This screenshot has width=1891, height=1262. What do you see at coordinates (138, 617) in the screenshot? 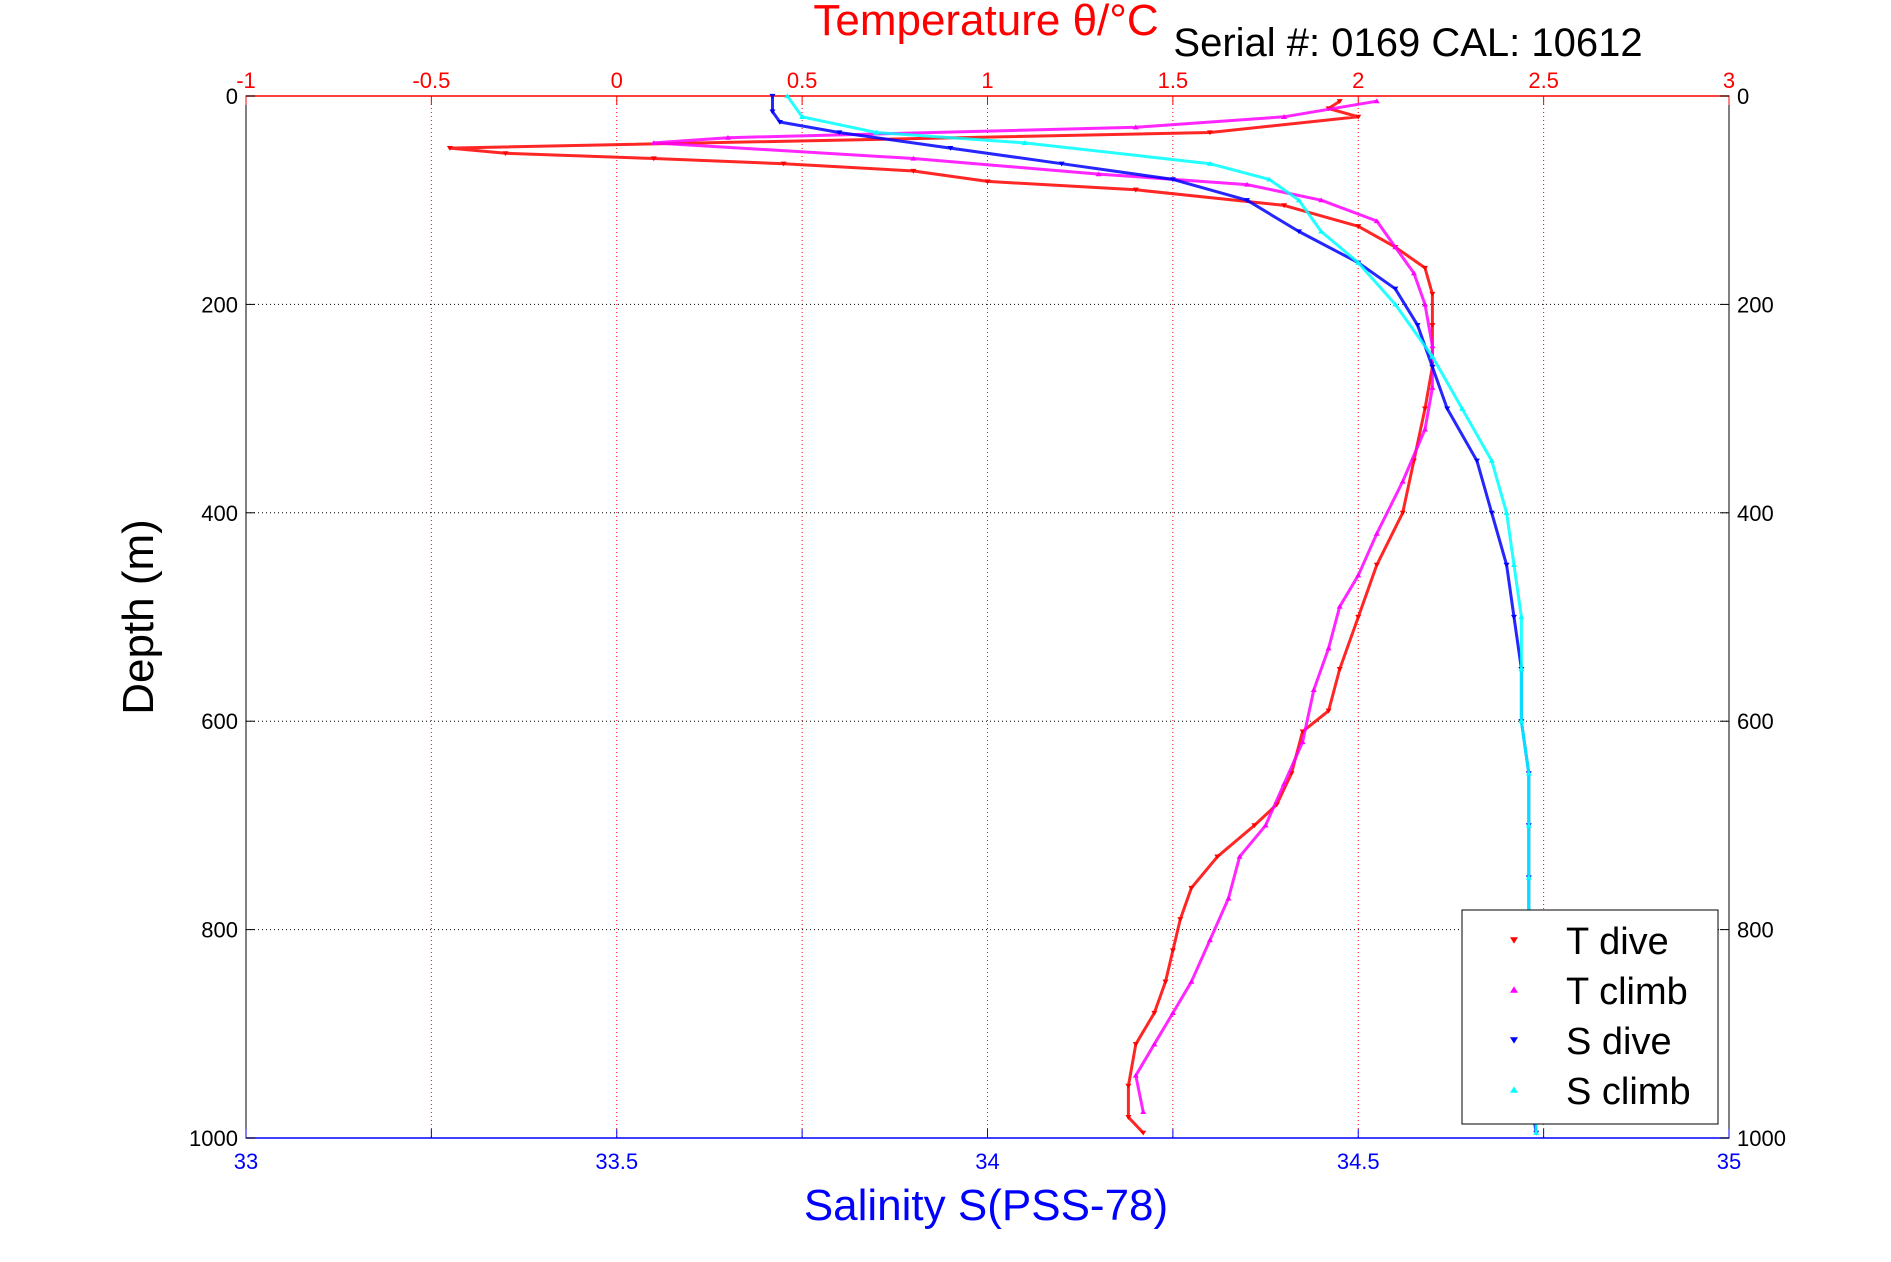
I see `y-axis-title: Depth (m)` at bounding box center [138, 617].